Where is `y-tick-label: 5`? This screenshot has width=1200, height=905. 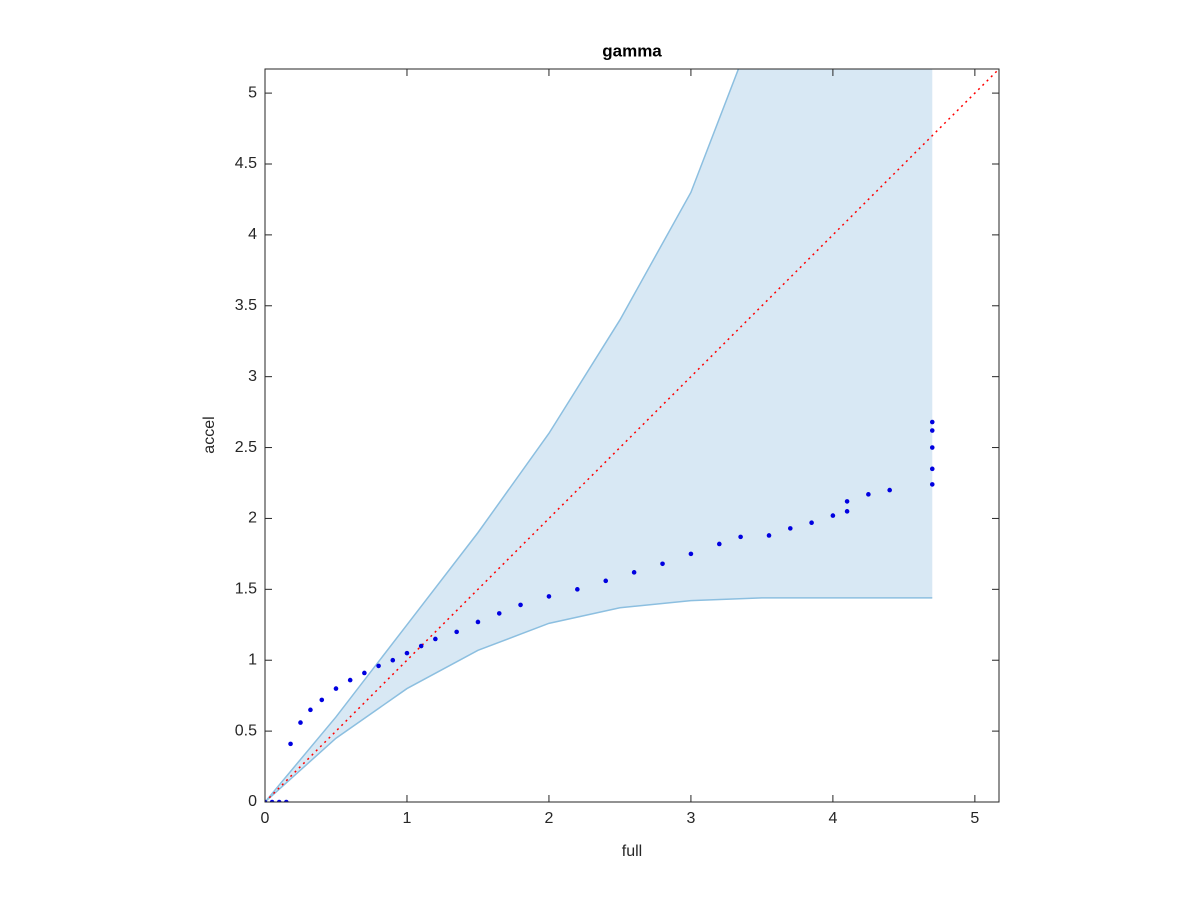
y-tick-label: 5 is located at coordinates (252, 92).